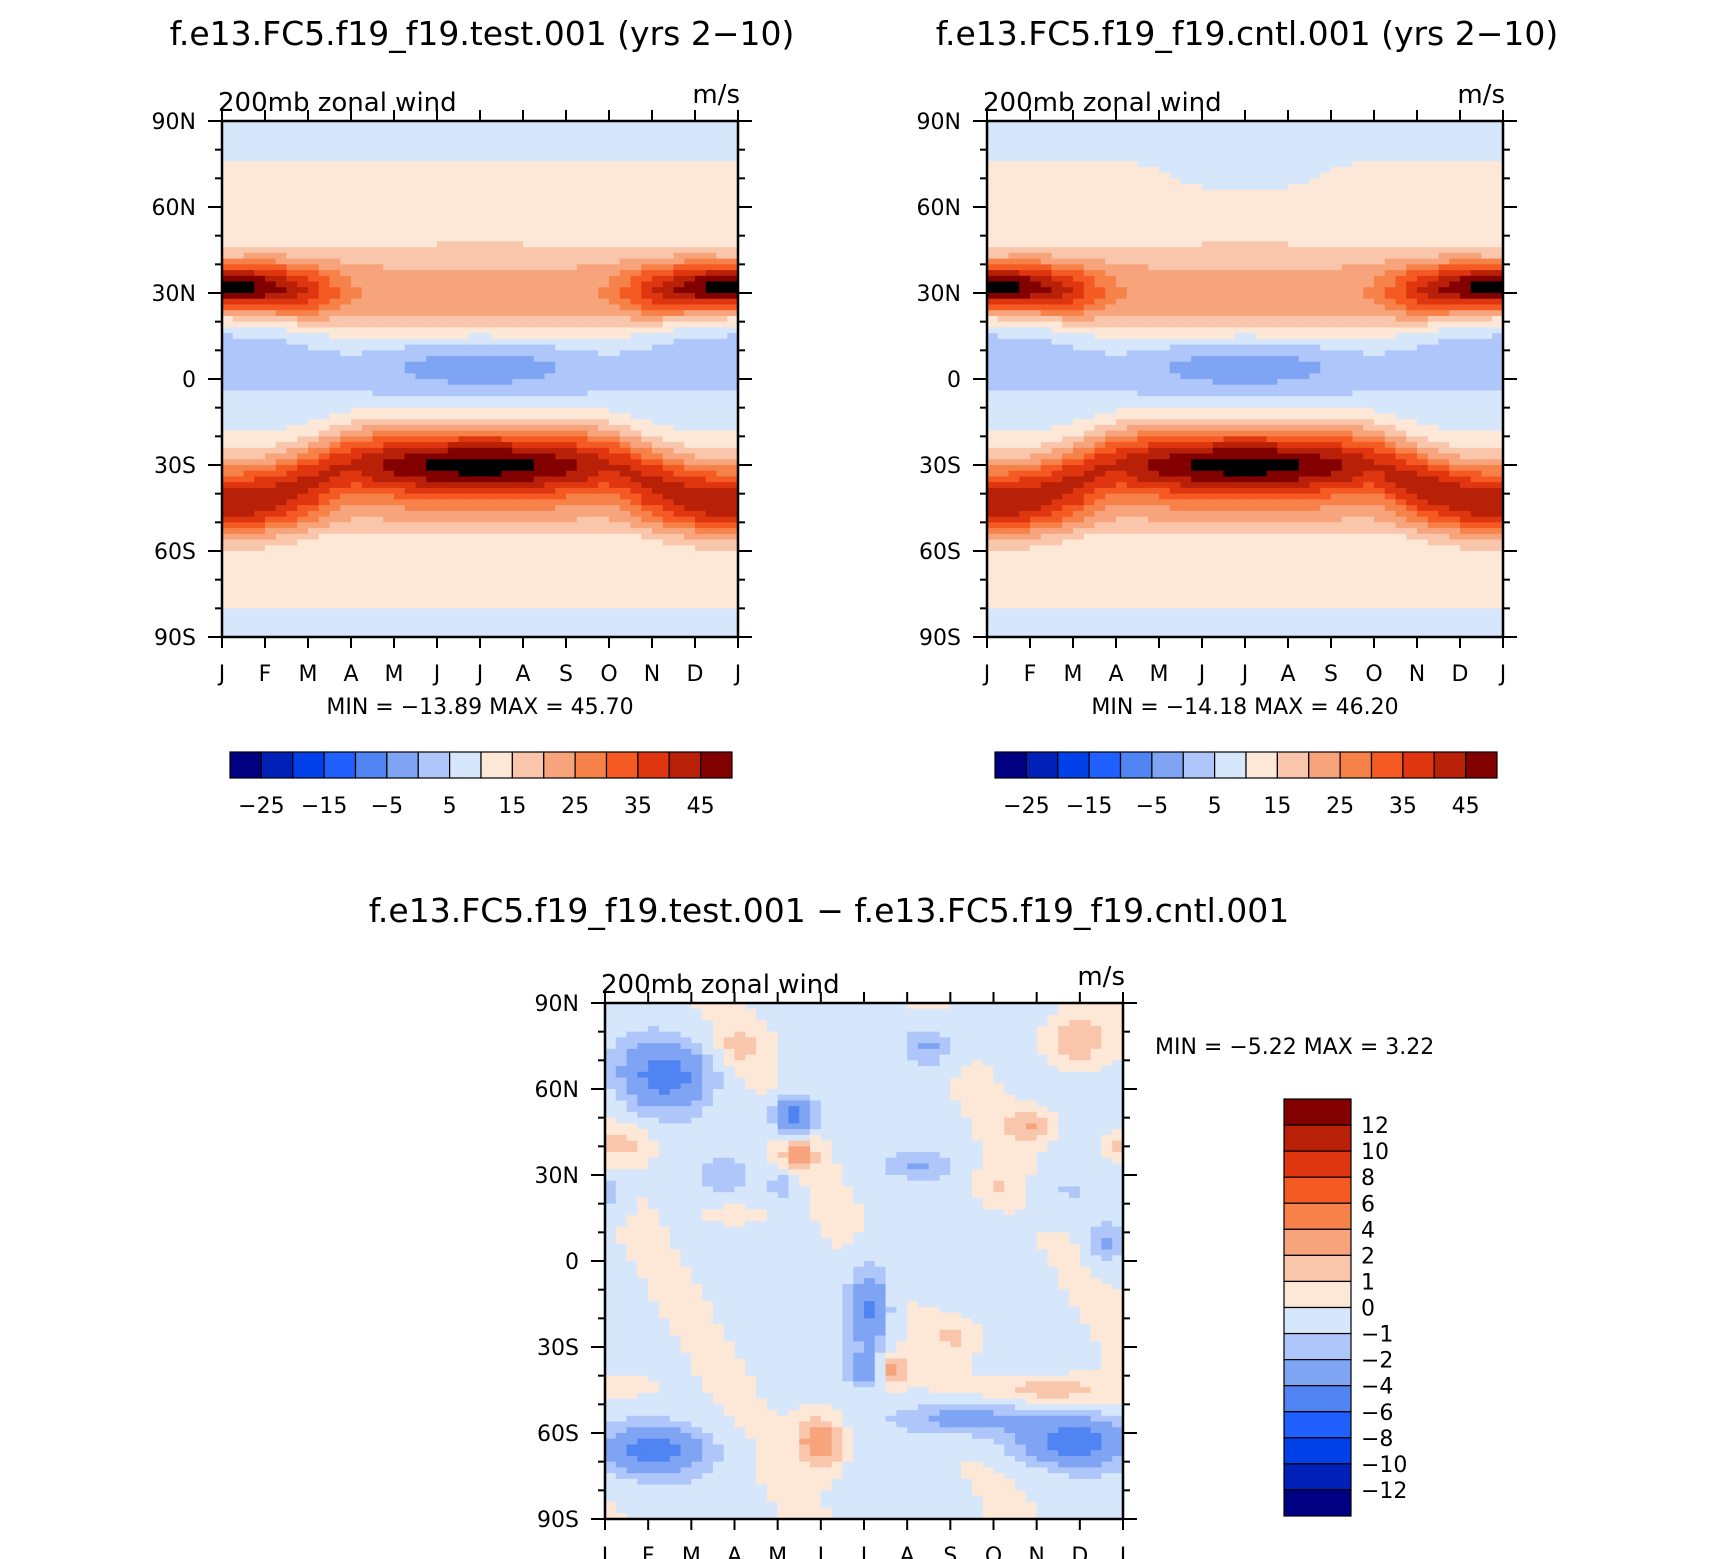 Image resolution: width=1710 pixels, height=1559 pixels. I want to click on panel-title: f.e13.FC5.f19_f19.cntl.001 (yrs 2−10), so click(1247, 33).